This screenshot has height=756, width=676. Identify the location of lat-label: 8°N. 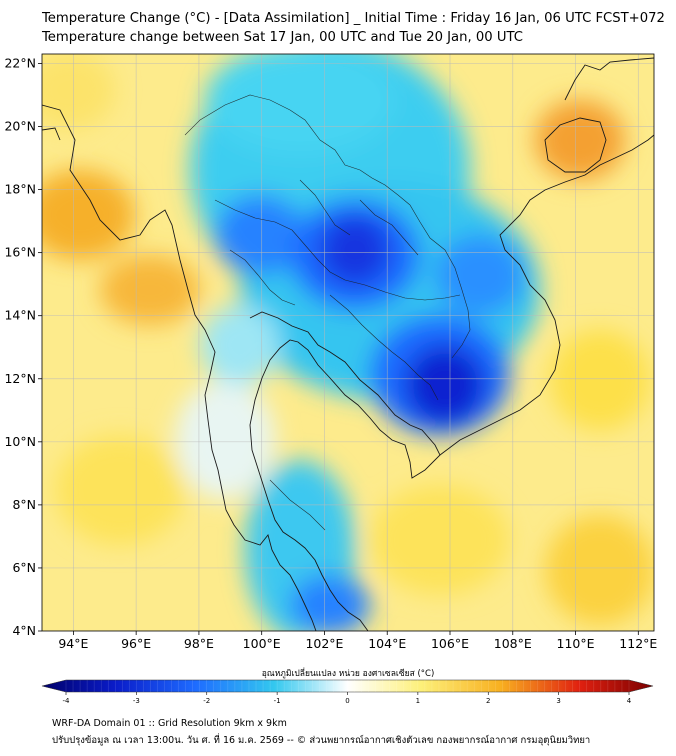
(24, 504).